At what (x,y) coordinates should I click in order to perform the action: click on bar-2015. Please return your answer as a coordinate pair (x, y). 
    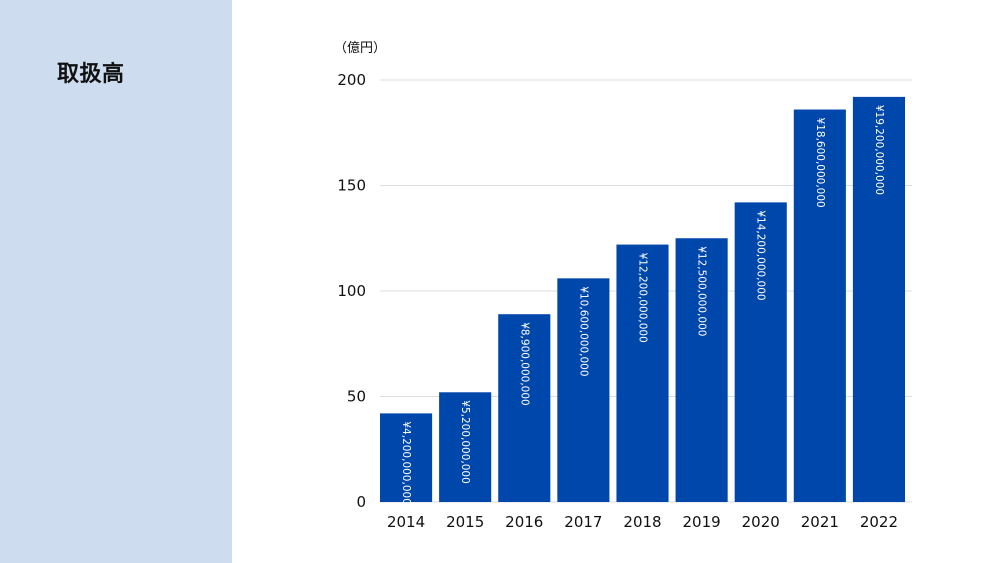
    Looking at the image, I should click on (465, 447).